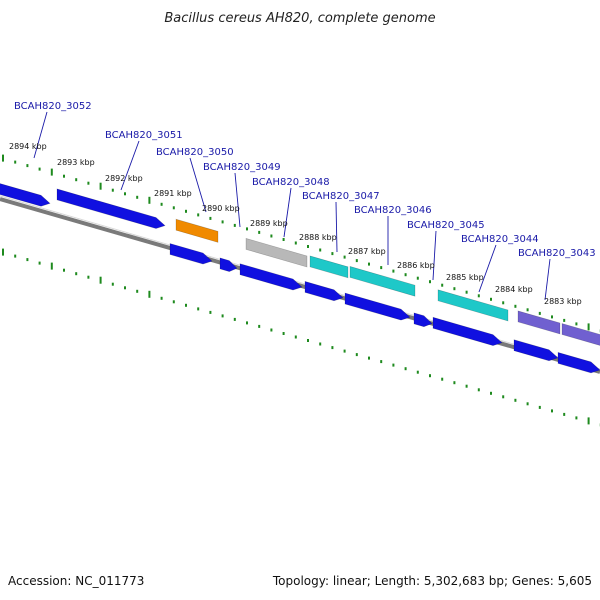  I want to click on kbp-label-2885: 2885 kbp, so click(465, 277).